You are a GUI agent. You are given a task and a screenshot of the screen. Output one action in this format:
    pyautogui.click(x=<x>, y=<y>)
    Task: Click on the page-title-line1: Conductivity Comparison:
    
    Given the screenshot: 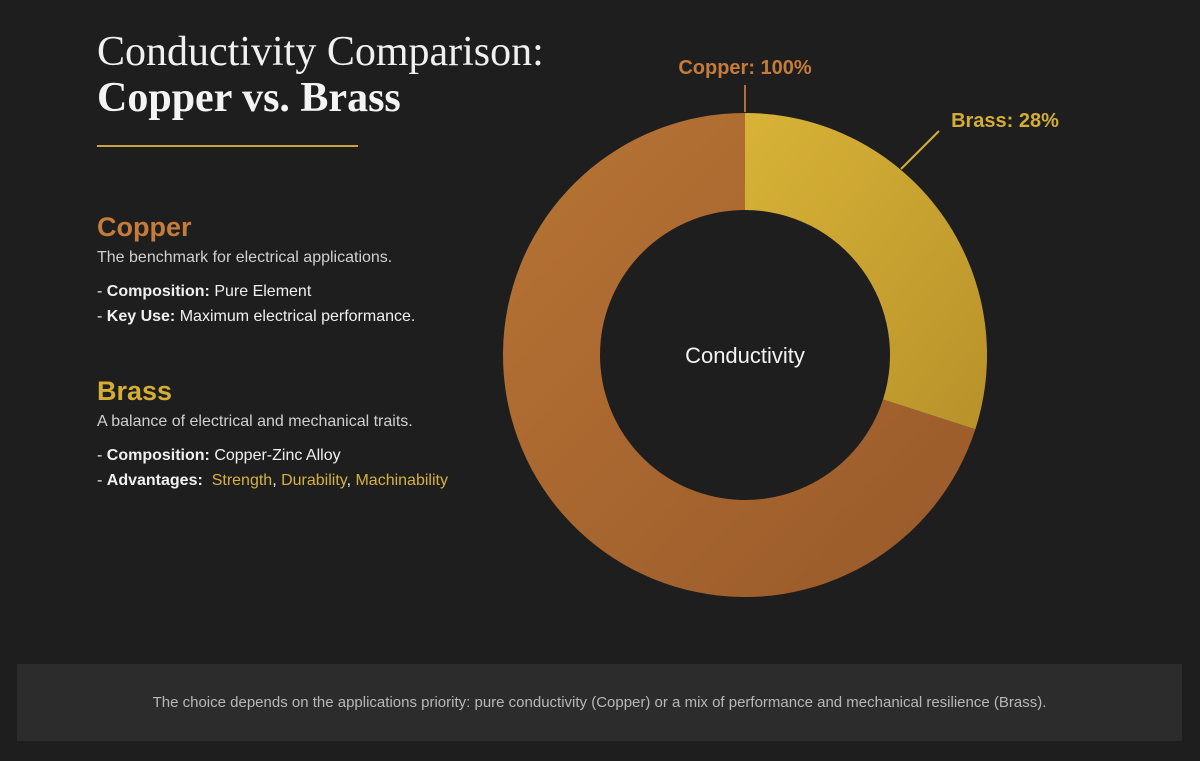 What is the action you would take?
    pyautogui.click(x=320, y=52)
    